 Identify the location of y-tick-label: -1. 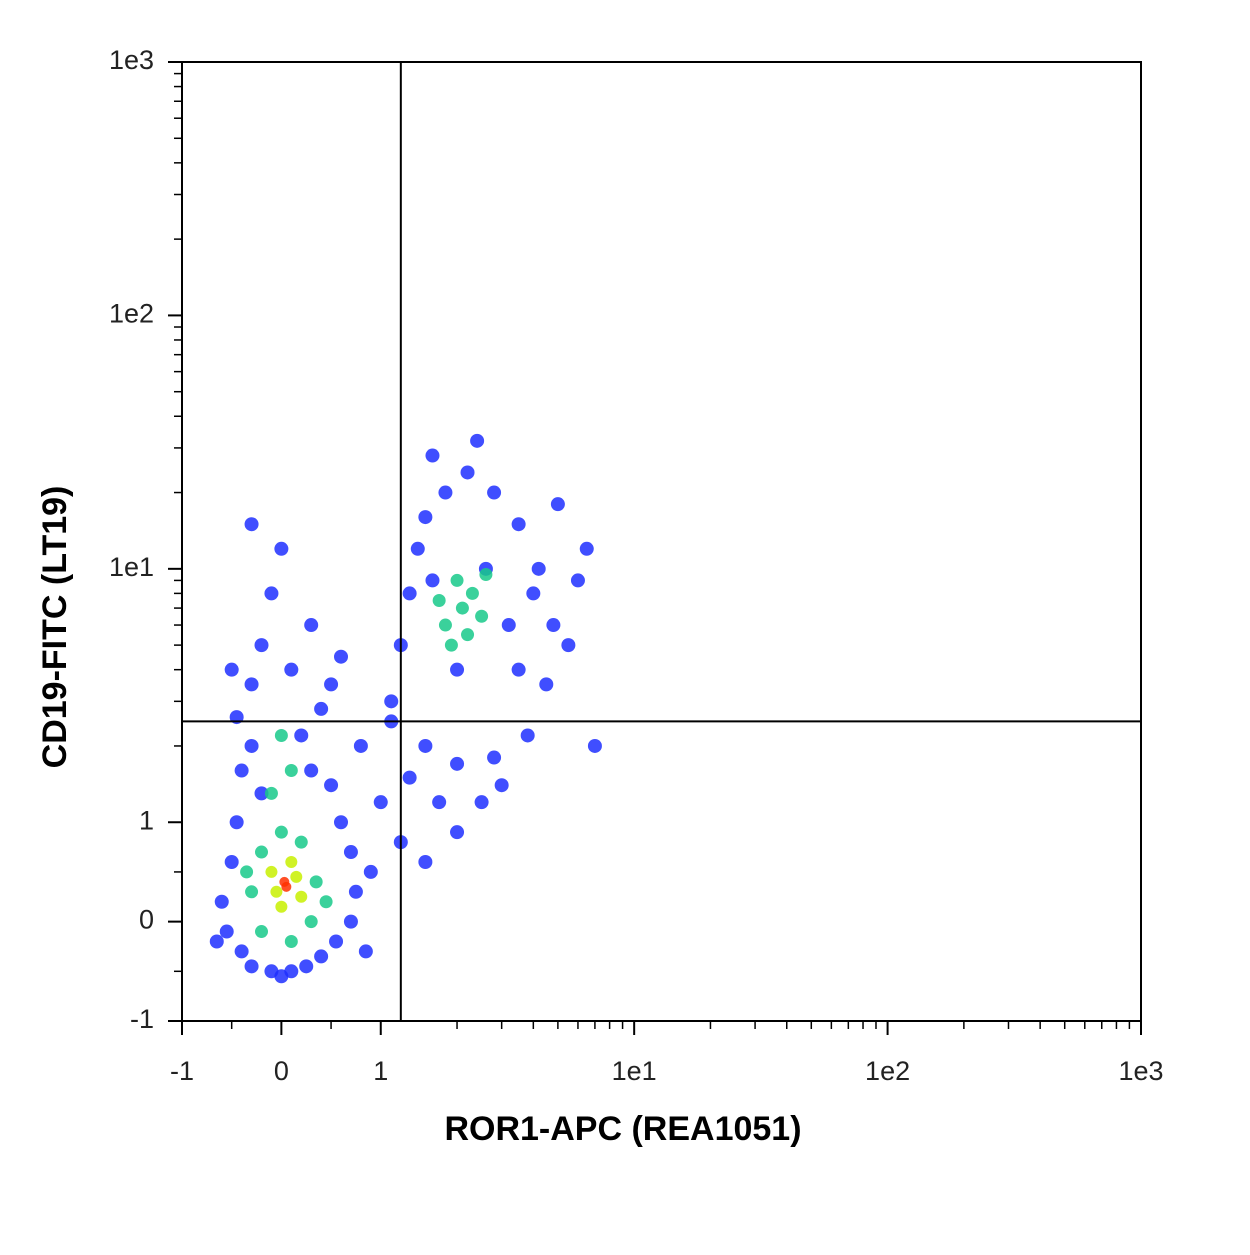
(142, 1019).